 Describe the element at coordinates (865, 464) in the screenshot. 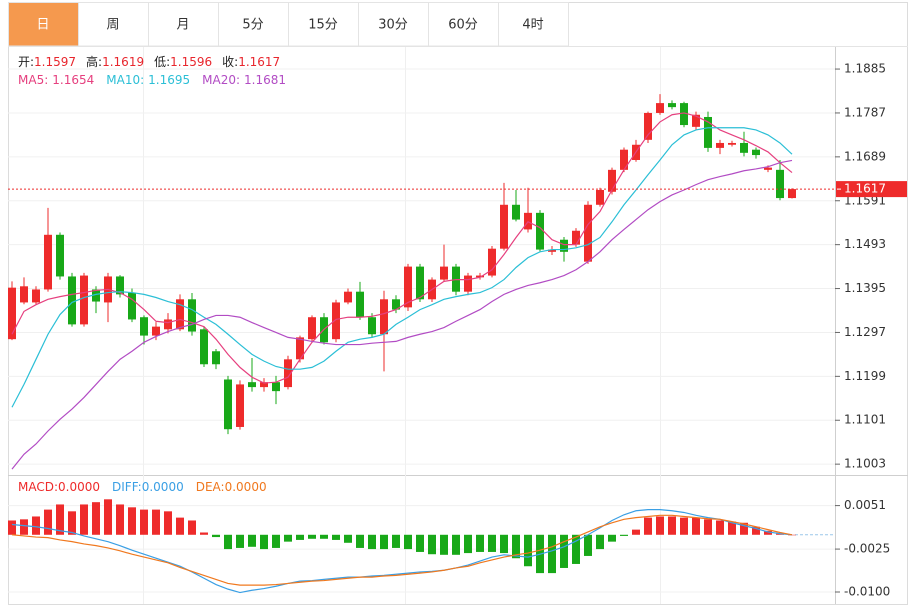

I see `y-tick-label: 1.1003` at that location.